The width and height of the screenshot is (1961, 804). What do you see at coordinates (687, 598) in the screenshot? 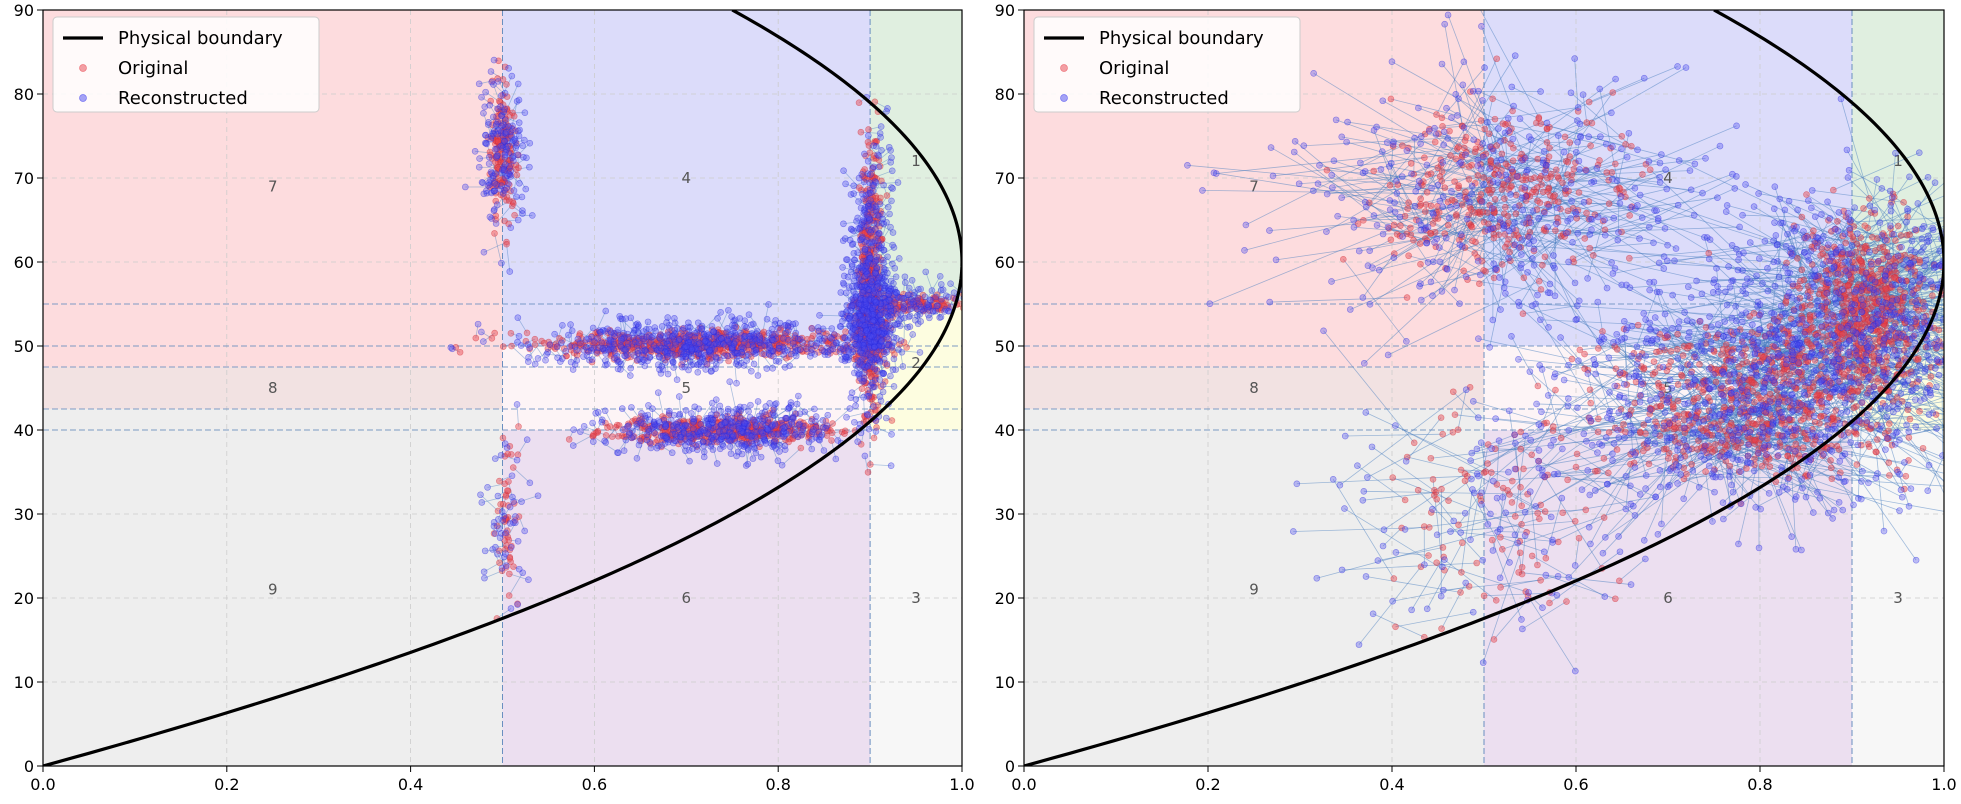
I see `region-label-6: 6` at bounding box center [687, 598].